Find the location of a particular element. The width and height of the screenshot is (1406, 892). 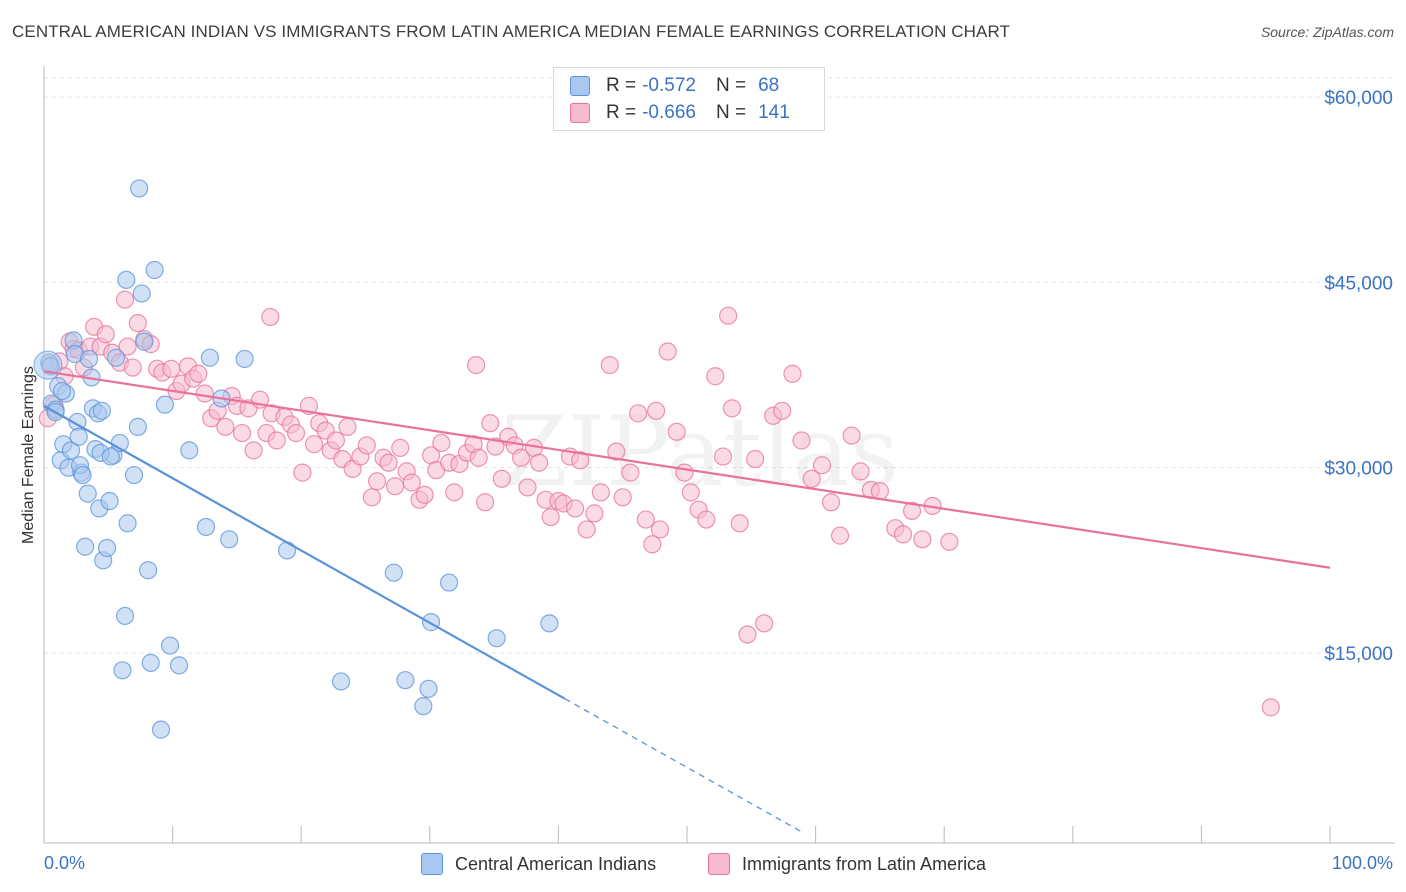

watermark: ZIPatlas is located at coordinates (700, 452).